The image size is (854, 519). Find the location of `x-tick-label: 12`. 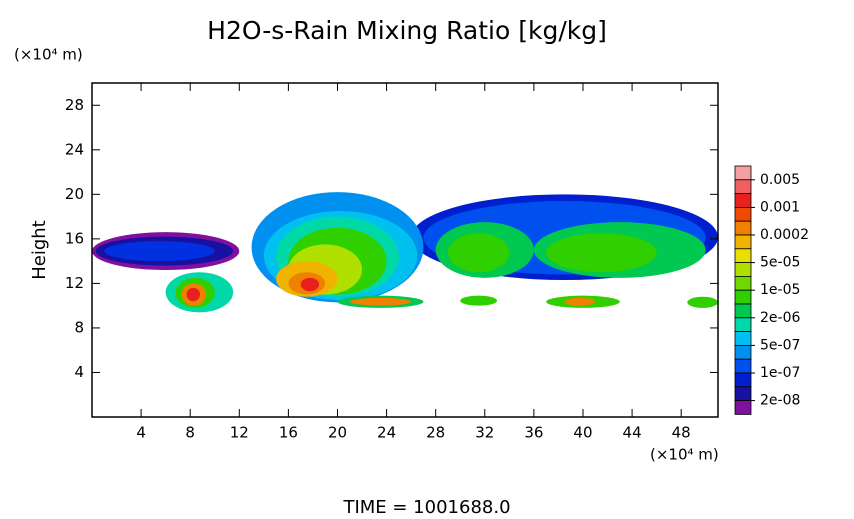

x-tick-label: 12 is located at coordinates (239, 433).